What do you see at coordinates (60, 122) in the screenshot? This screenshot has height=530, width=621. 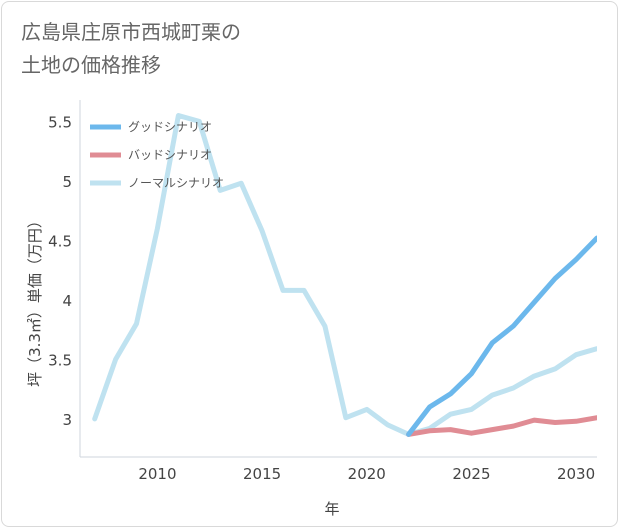 I see `y-tick-label: 5.5` at bounding box center [60, 122].